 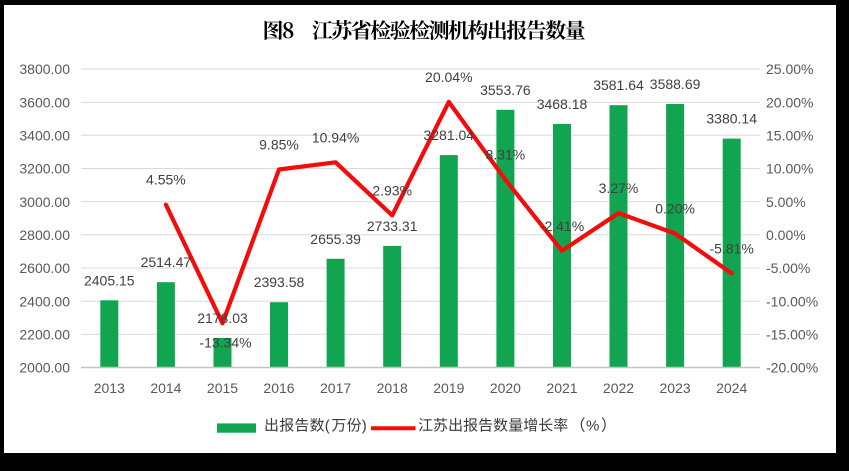 I want to click on svg-text: -5.00%, so click(x=788, y=268).